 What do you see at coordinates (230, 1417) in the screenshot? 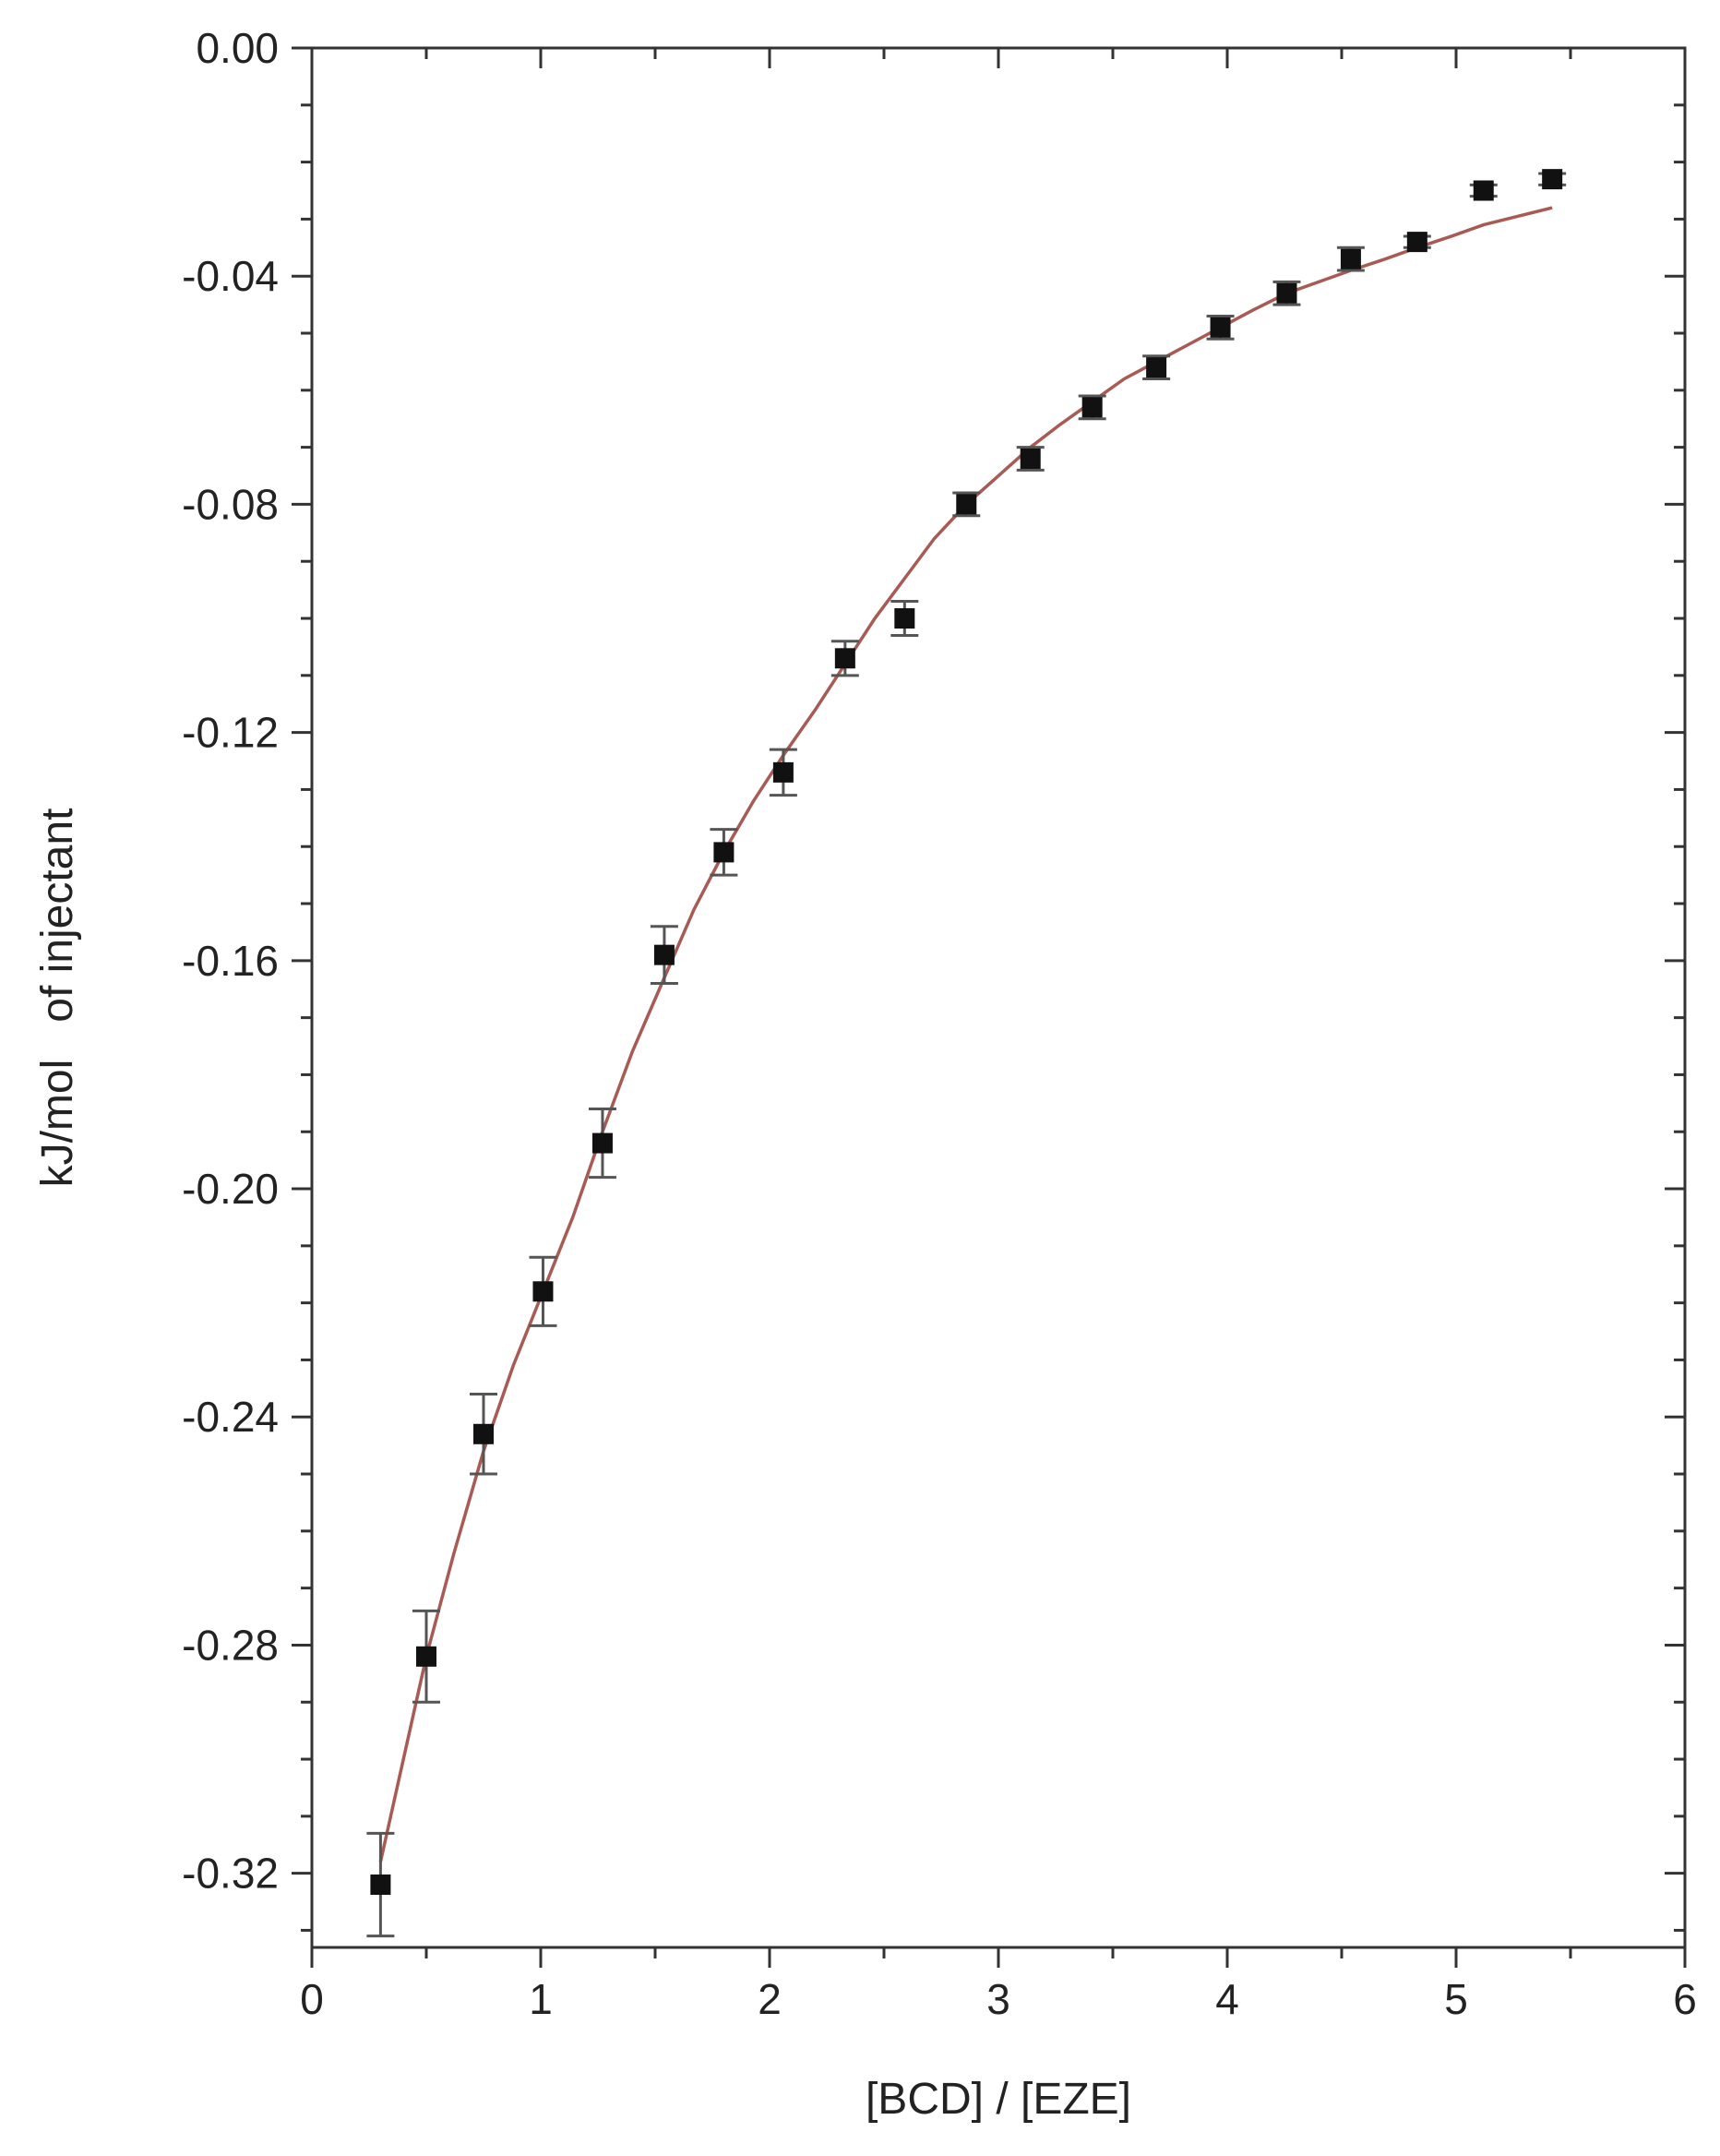
I see `y-tick-label: -0.24` at bounding box center [230, 1417].